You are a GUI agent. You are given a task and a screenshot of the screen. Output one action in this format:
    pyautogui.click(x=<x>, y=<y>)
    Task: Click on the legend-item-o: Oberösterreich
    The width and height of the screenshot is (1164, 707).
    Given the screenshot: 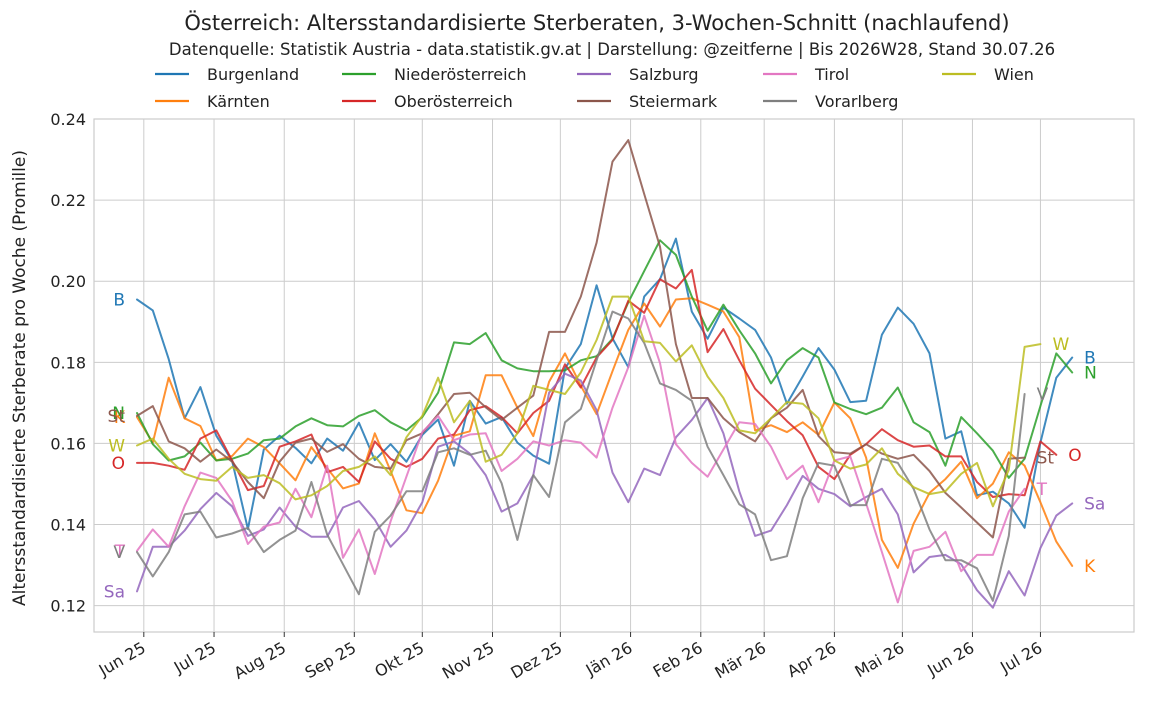 What is the action you would take?
    pyautogui.click(x=427, y=101)
    